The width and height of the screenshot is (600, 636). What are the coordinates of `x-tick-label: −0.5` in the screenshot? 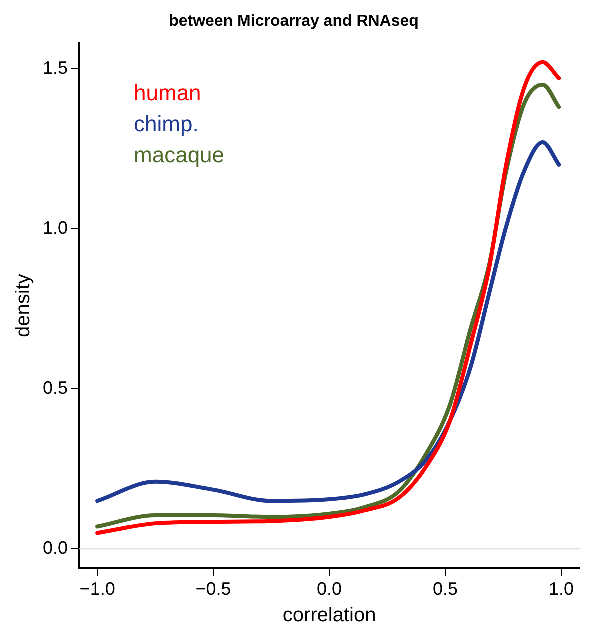 It's located at (214, 589).